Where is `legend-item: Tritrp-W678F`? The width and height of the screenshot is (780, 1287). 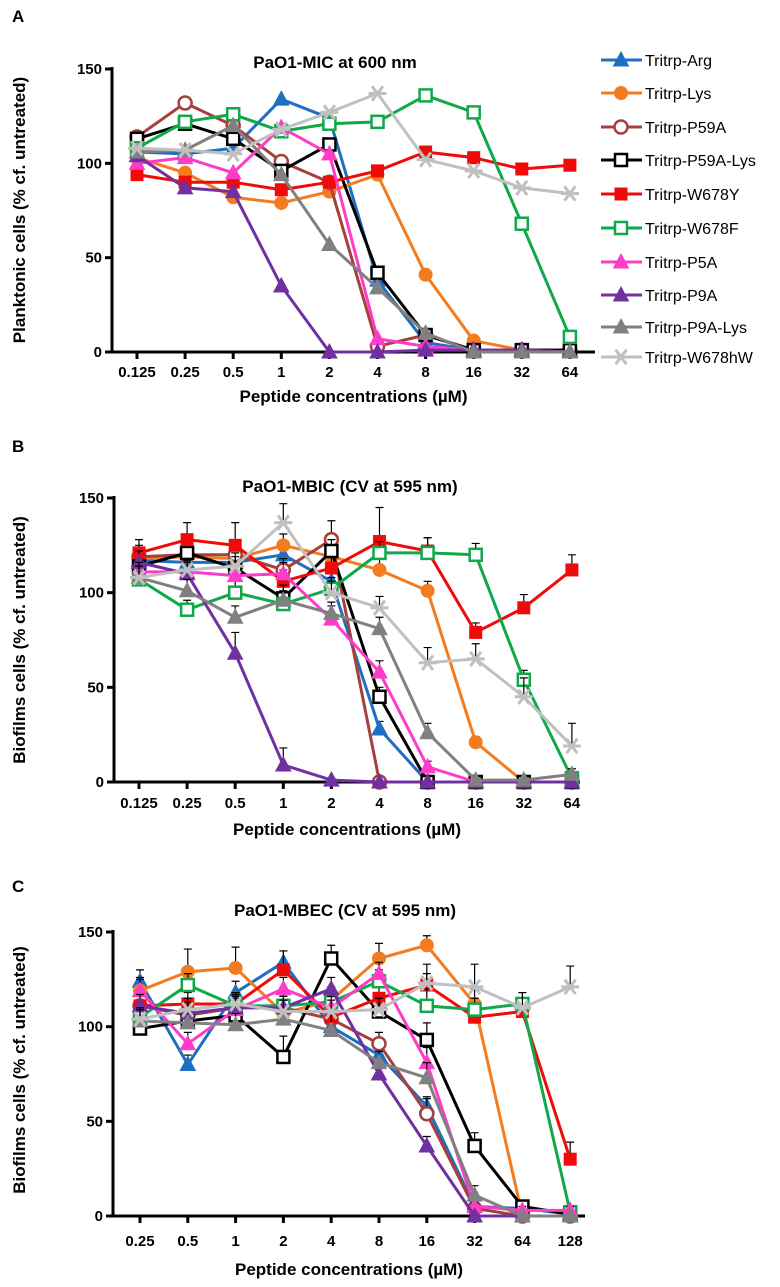
legend-item: Tritrp-W678F is located at coordinates (670, 229).